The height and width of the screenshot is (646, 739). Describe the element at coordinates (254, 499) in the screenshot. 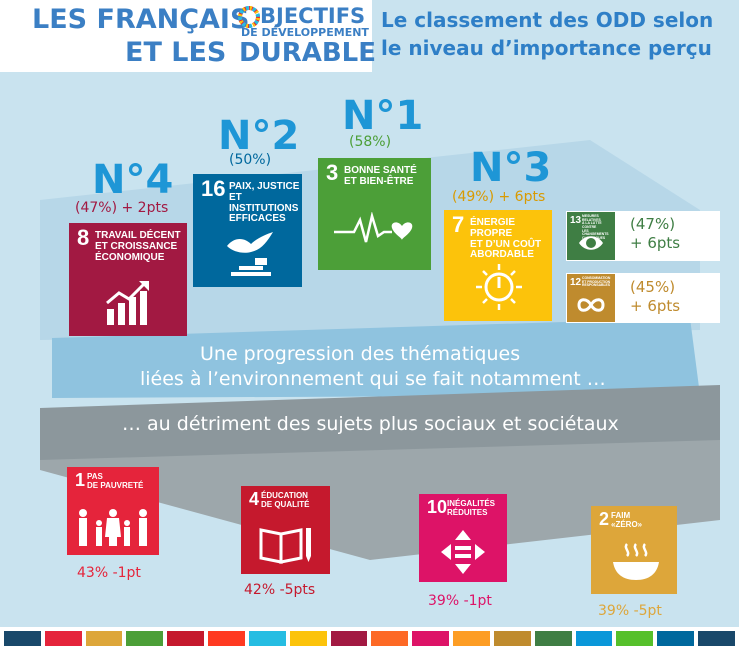

I see `tile-number: 4` at that location.